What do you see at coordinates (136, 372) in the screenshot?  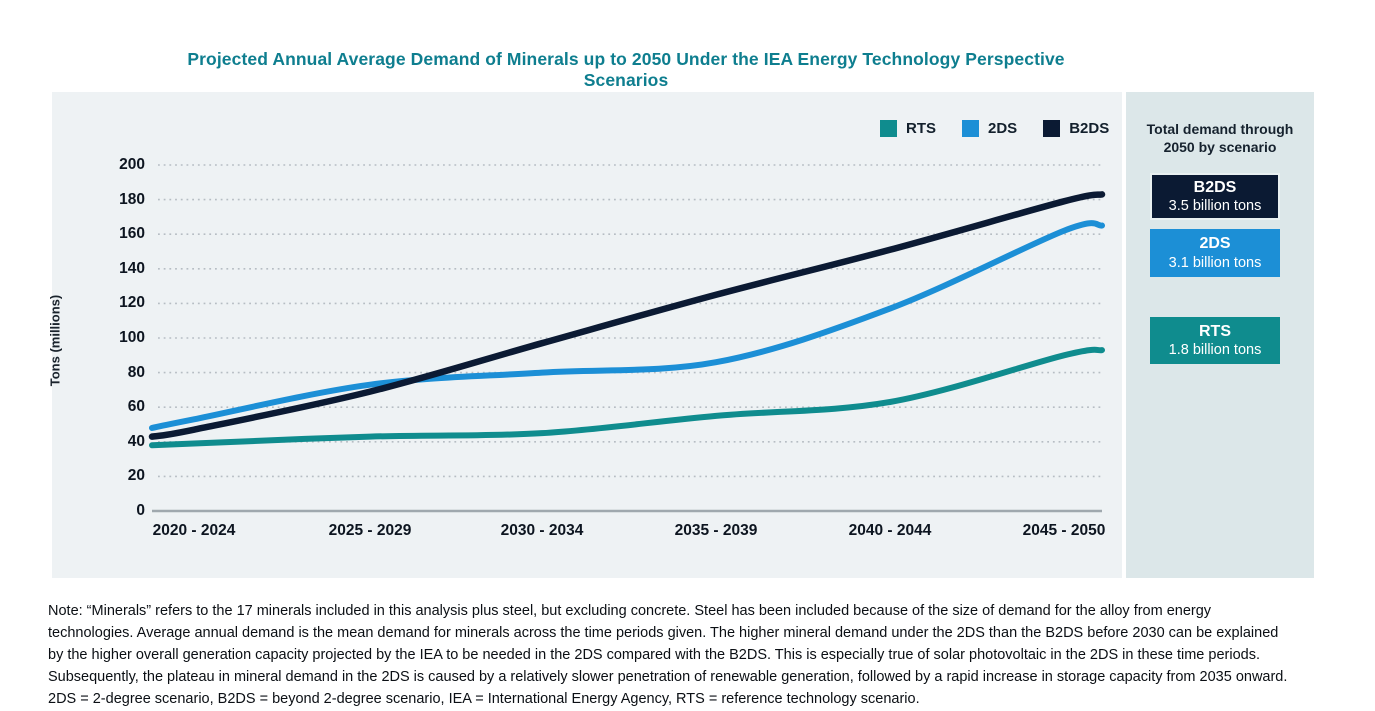 I see `y-tick-label: 80` at bounding box center [136, 372].